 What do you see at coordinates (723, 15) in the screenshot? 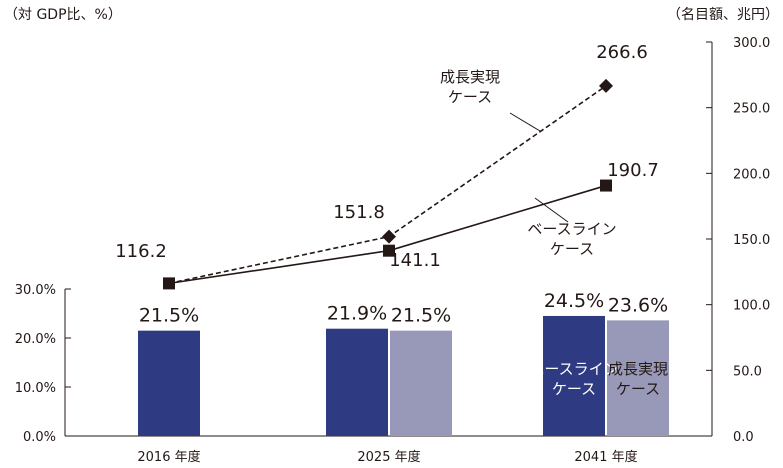
I see `right-axis-unit: （名目額、兆円）` at bounding box center [723, 15].